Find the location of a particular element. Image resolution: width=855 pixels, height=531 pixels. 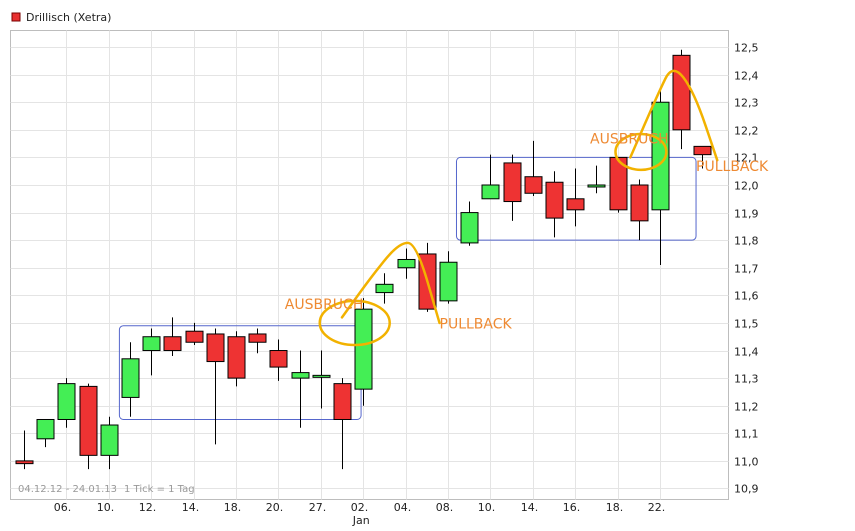

x-tick-label: 16. is located at coordinates (572, 507).